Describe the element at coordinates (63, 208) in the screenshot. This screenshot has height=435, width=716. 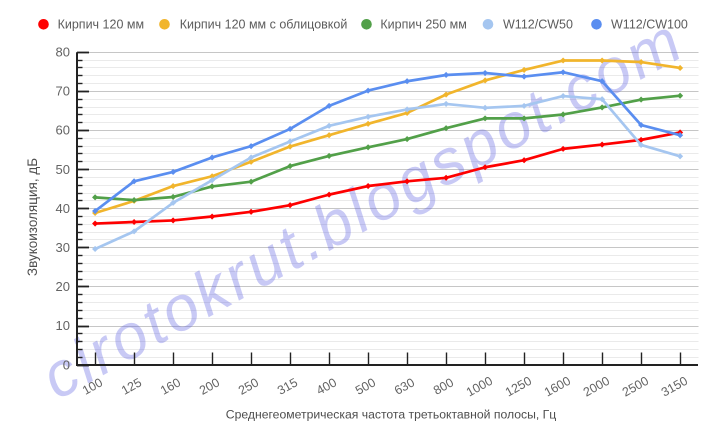
I see `svg-text: 40` at that location.